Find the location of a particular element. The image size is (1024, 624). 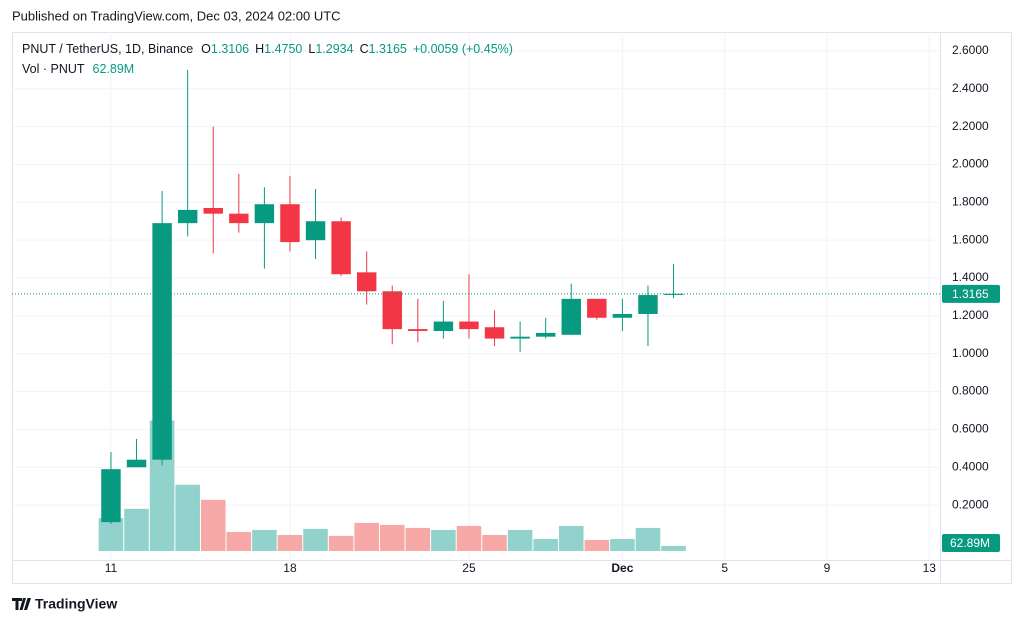

last-price-tag is located at coordinates (971, 293).